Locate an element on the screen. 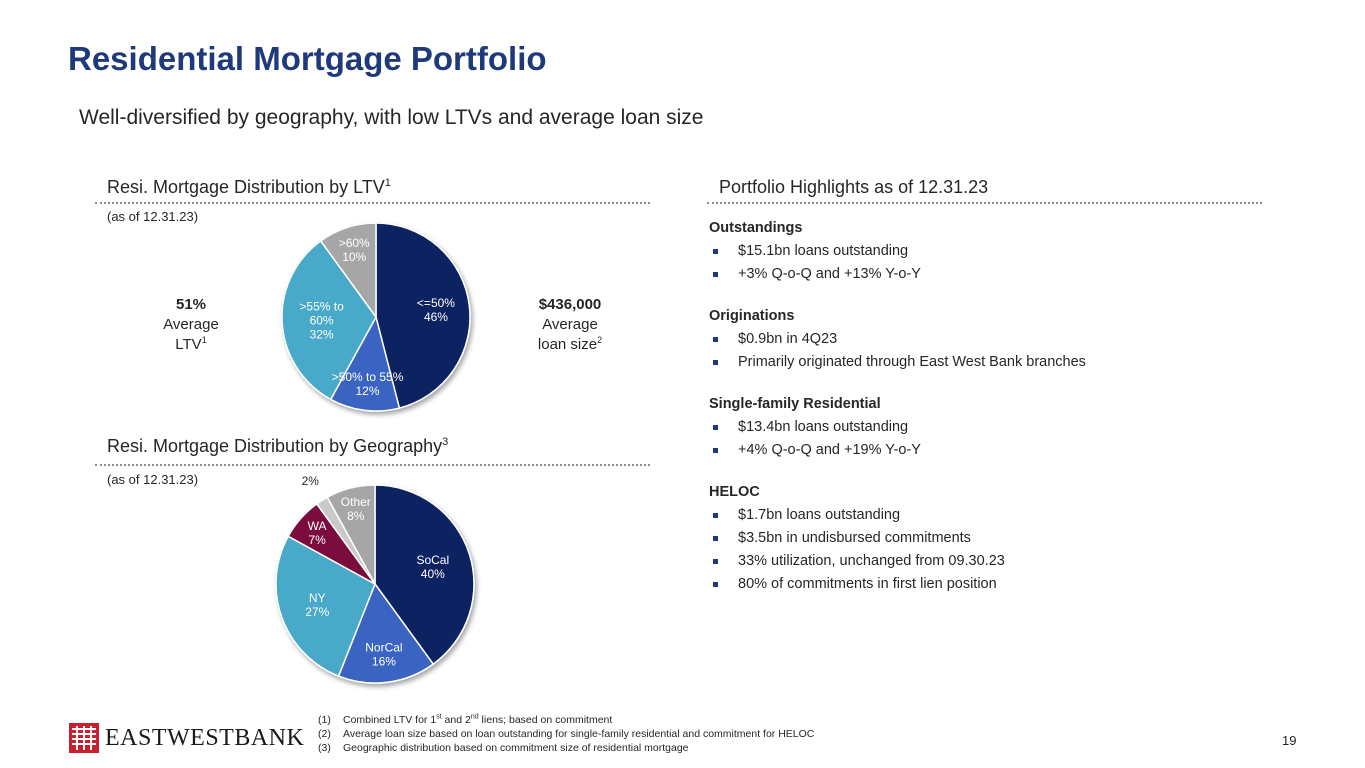 The width and height of the screenshot is (1365, 768). average-loan-size-value: $436,000 is located at coordinates (570, 304).